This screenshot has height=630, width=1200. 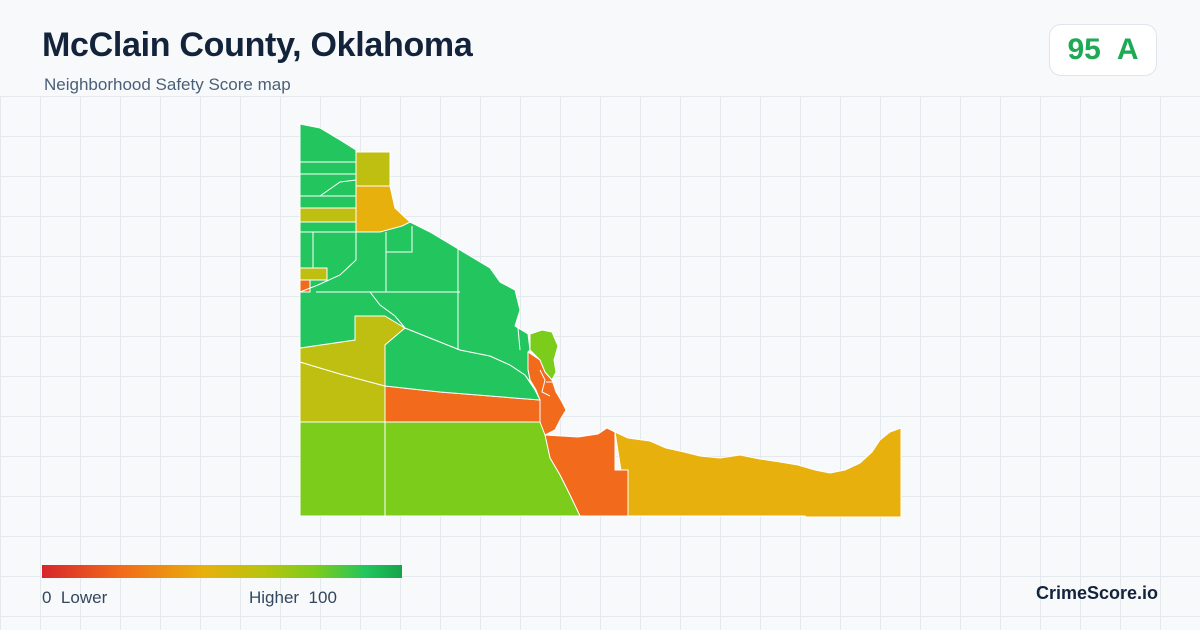 I want to click on legend-max-label: Higher 100, so click(x=293, y=598).